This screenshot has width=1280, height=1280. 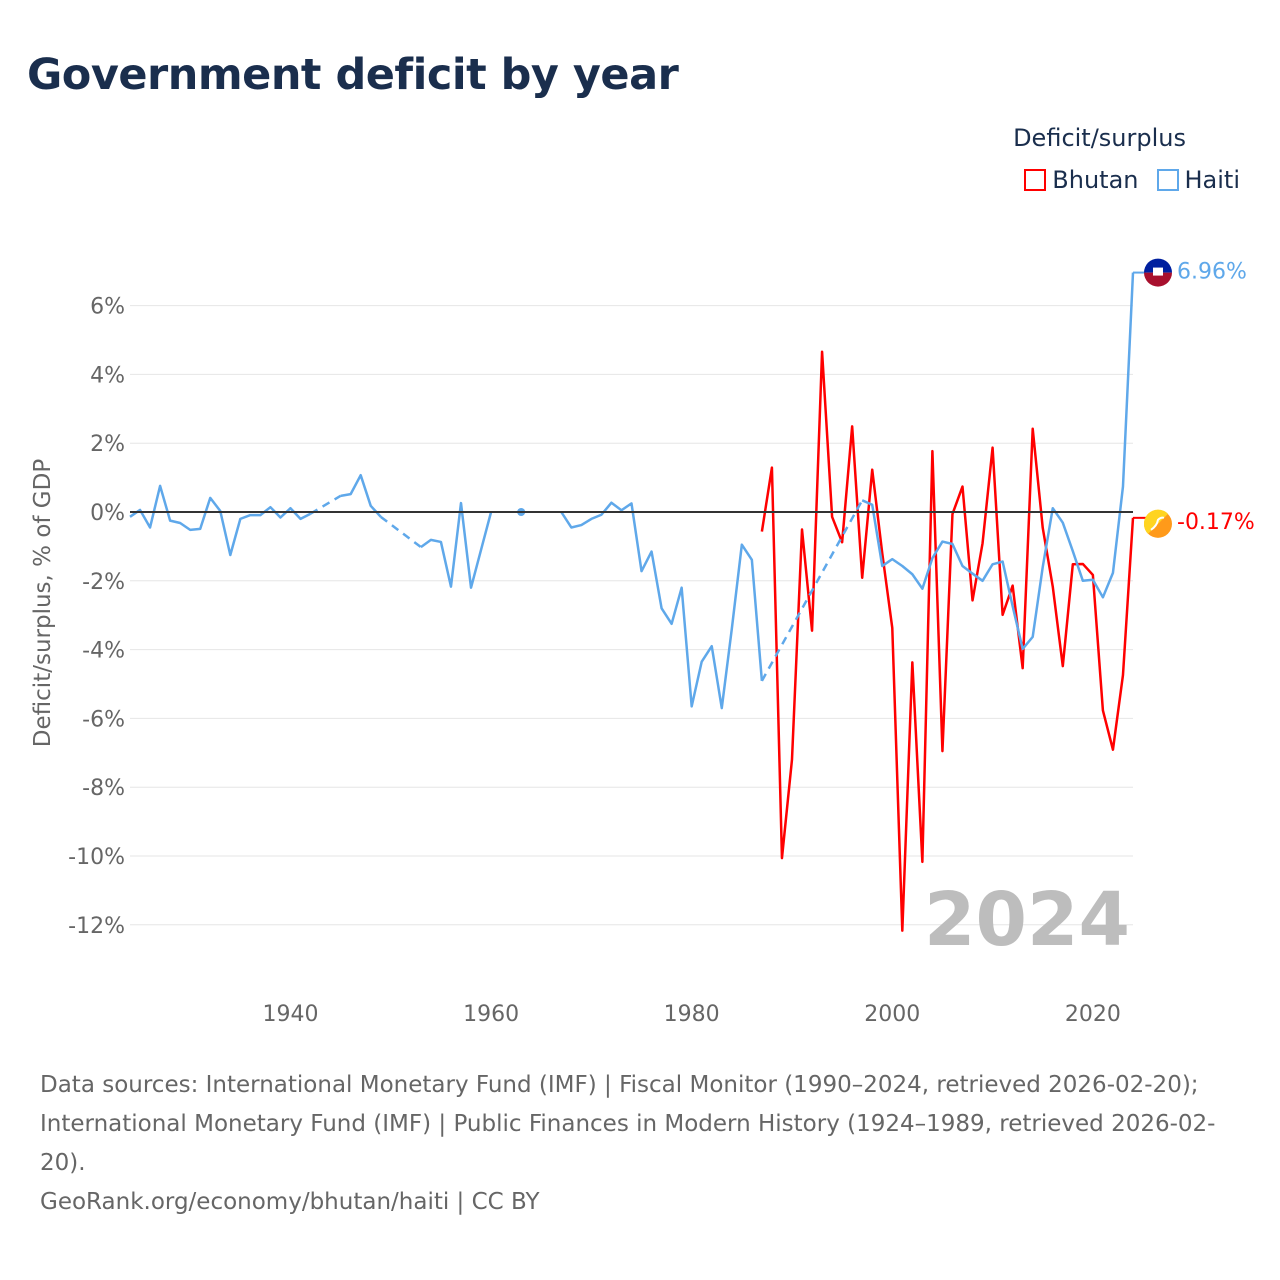 I want to click on flag-yellow-half, so click(x=1155, y=521).